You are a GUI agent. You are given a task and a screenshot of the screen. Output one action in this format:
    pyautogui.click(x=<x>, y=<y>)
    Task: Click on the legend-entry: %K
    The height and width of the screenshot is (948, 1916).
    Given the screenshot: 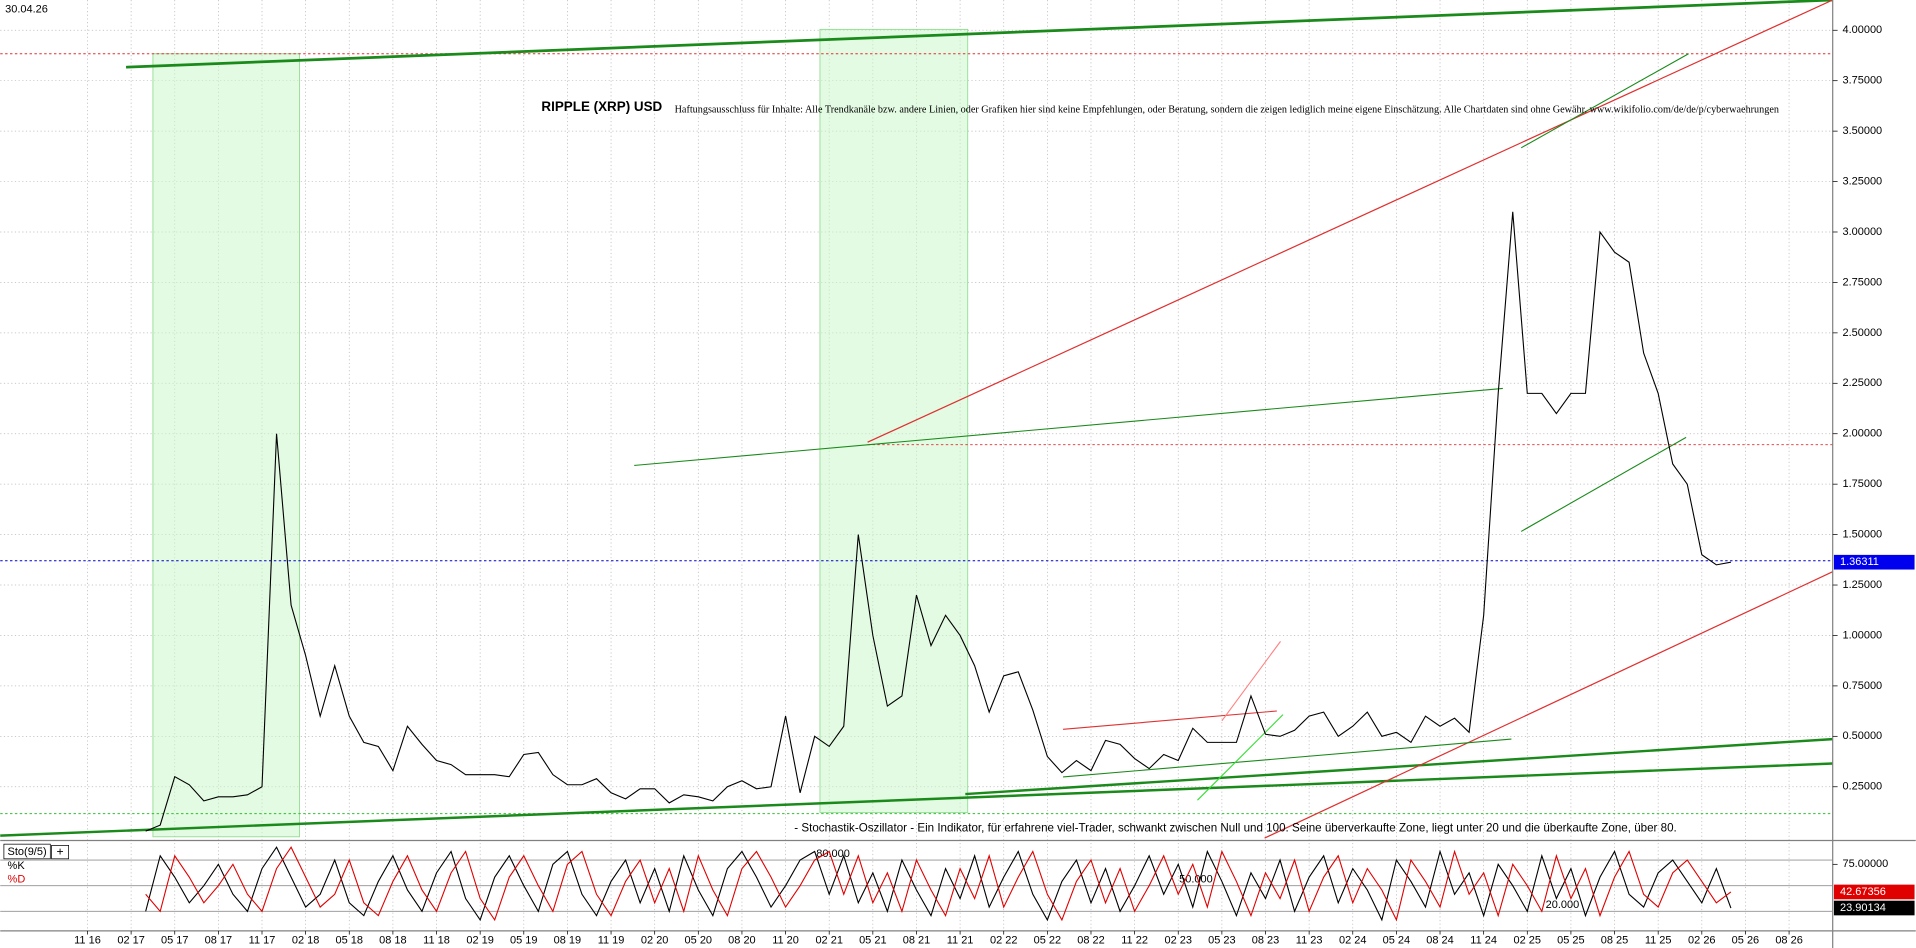 What is the action you would take?
    pyautogui.click(x=17, y=866)
    